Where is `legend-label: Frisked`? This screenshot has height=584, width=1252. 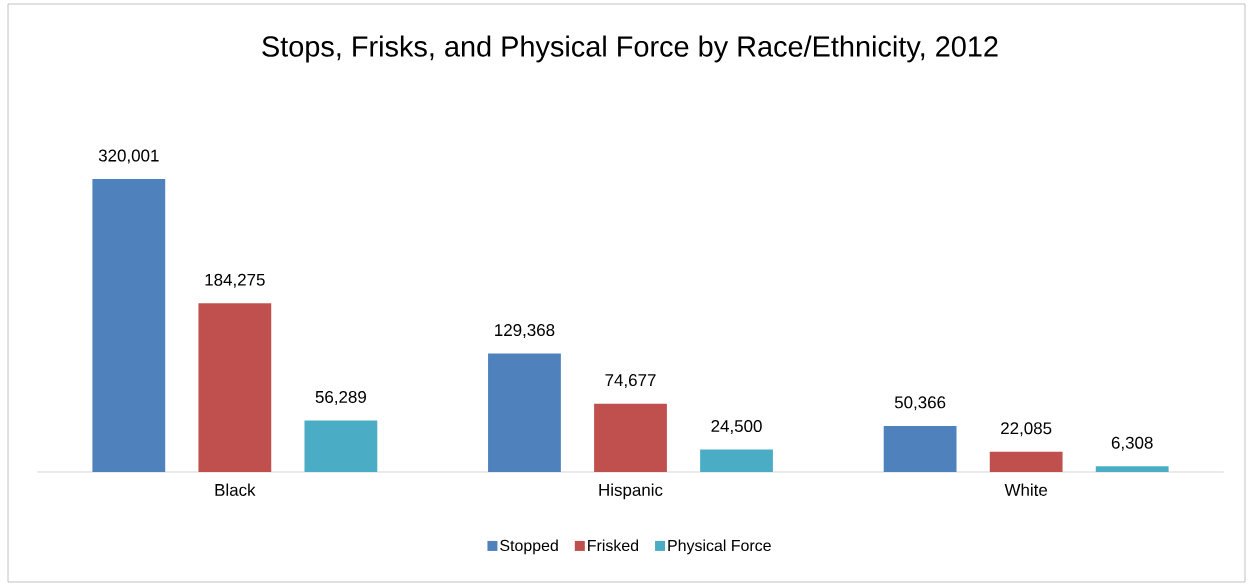
legend-label: Frisked is located at coordinates (613, 545).